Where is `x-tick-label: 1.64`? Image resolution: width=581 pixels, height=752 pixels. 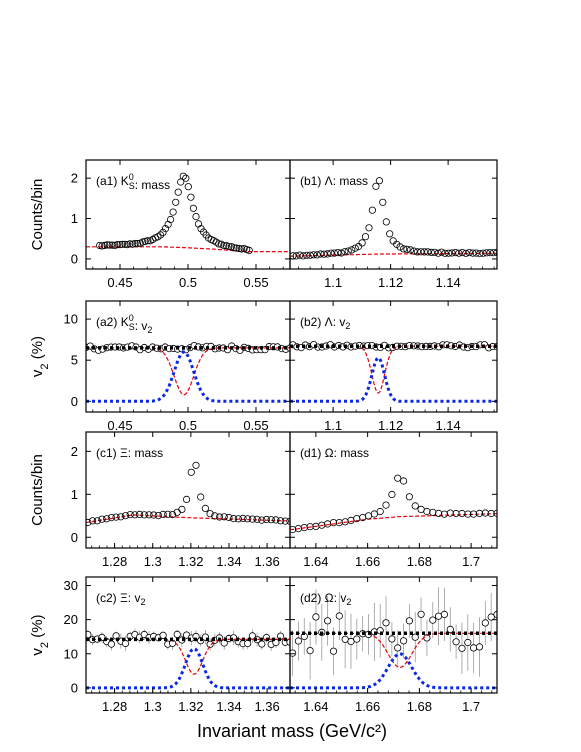
x-tick-label: 1.64 is located at coordinates (315, 561).